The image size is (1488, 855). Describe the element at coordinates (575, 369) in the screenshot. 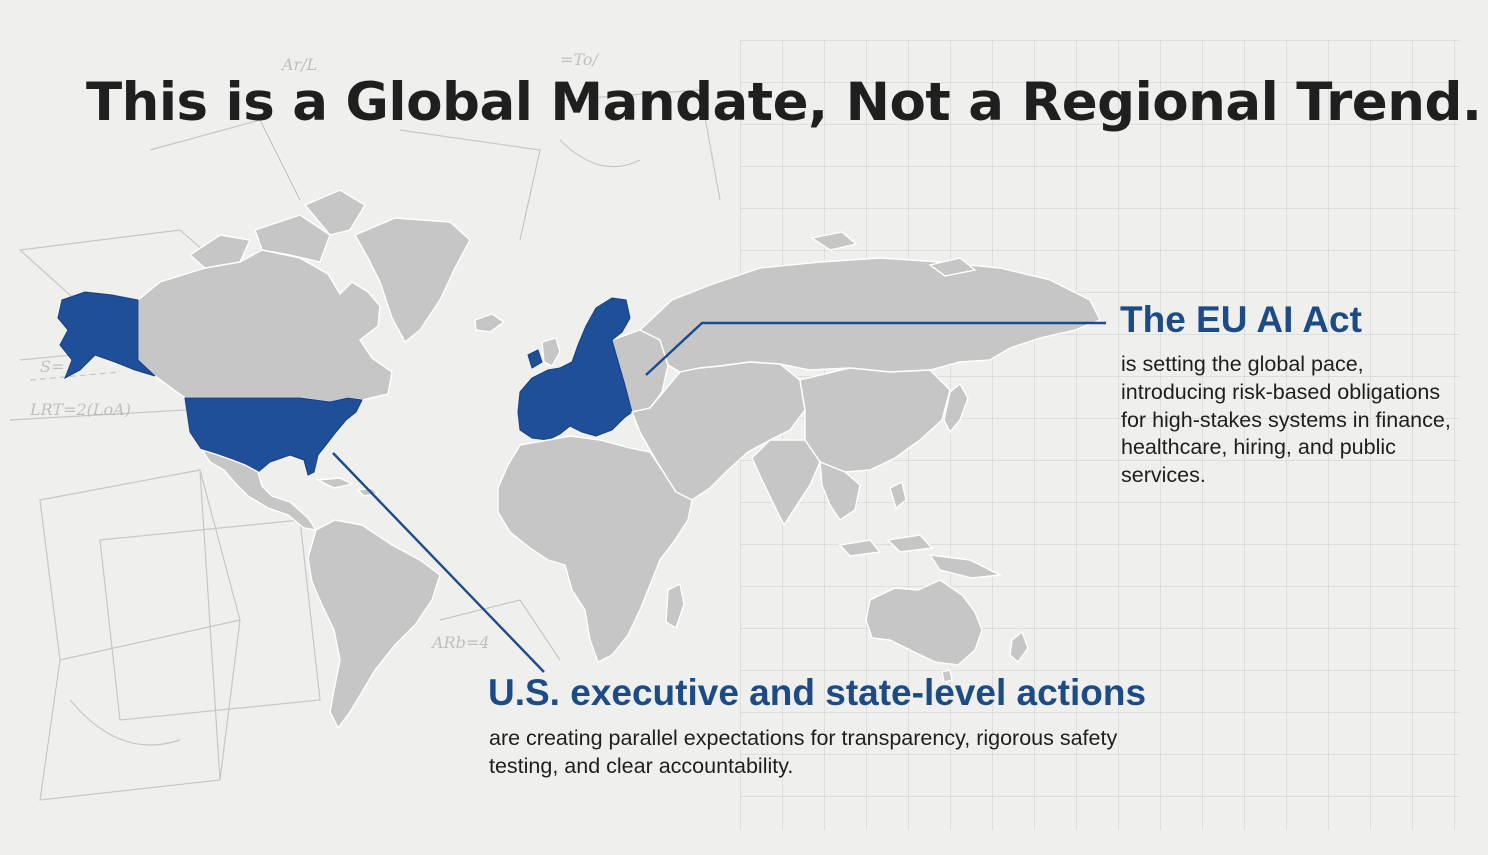

I see `map-region-european-union` at that location.